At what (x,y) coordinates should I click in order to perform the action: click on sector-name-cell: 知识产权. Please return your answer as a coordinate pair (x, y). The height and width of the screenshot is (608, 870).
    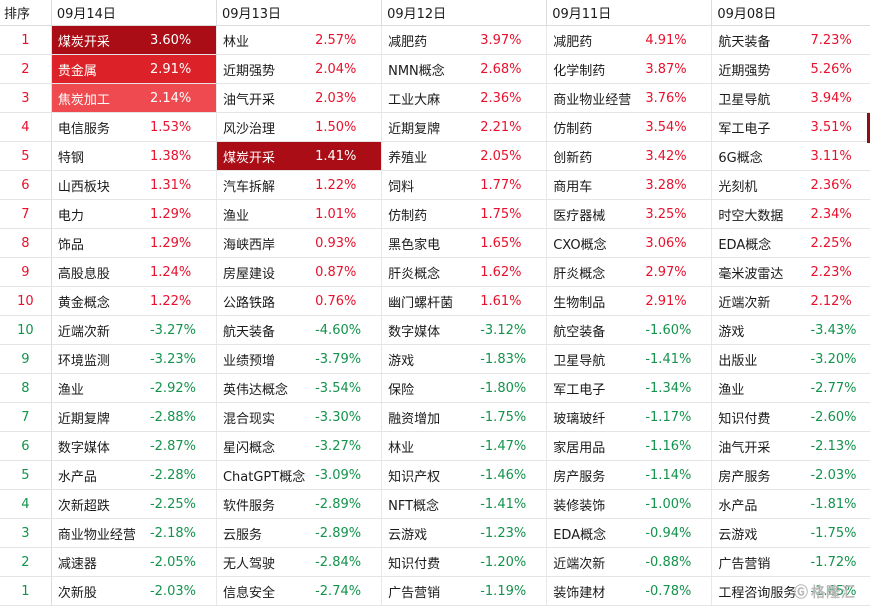
    Looking at the image, I should click on (428, 475).